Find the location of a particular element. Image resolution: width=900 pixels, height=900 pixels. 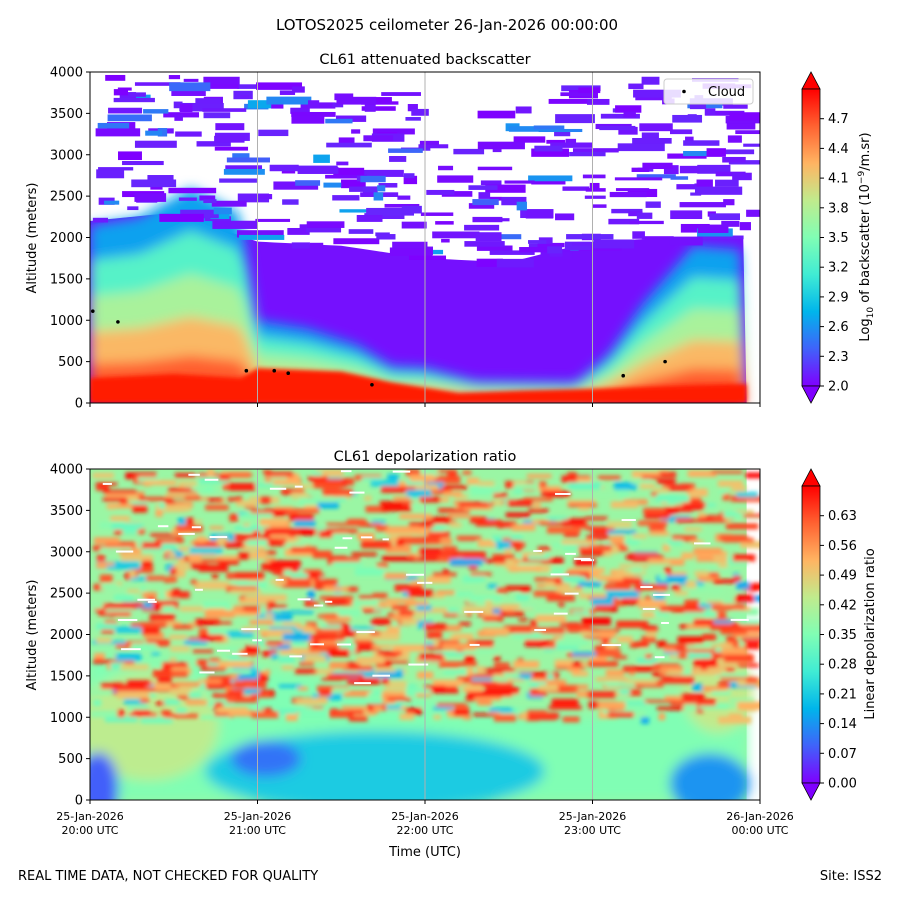

y-tick-label: 3000 is located at coordinates (66, 552).